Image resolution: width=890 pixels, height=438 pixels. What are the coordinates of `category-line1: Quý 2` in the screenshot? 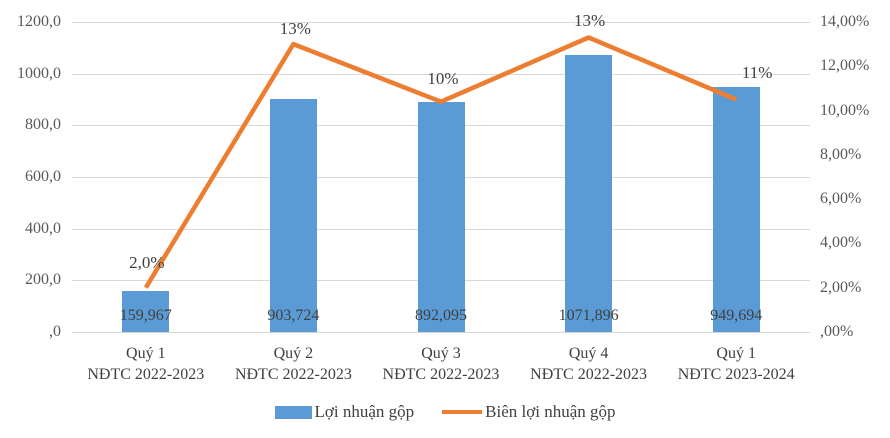 It's located at (293, 353).